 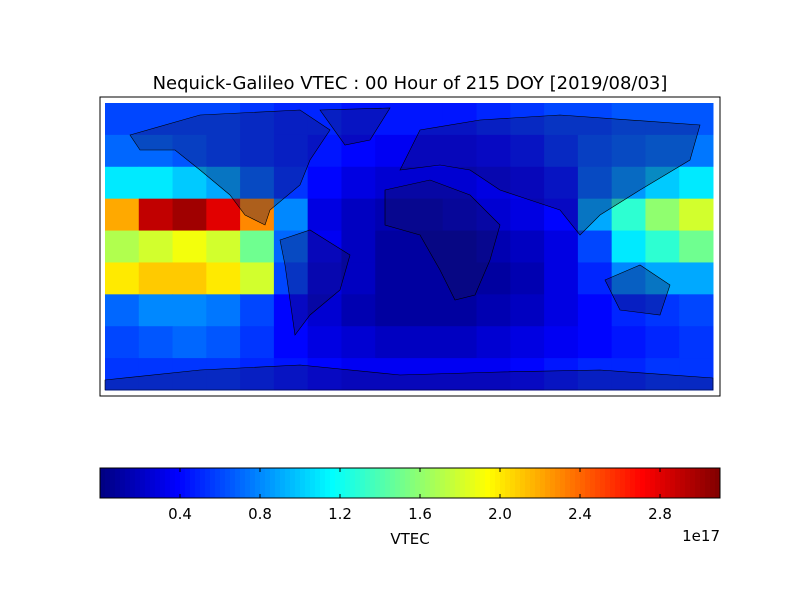 What do you see at coordinates (660, 514) in the screenshot?
I see `colorbar-tick-label: 2.8` at bounding box center [660, 514].